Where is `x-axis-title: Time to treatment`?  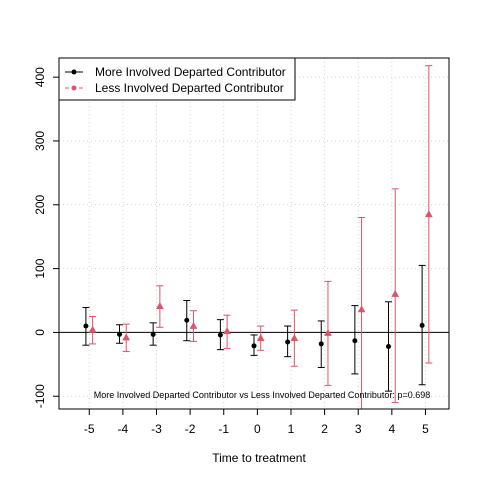
x-axis-title: Time to treatment is located at coordinates (259, 458).